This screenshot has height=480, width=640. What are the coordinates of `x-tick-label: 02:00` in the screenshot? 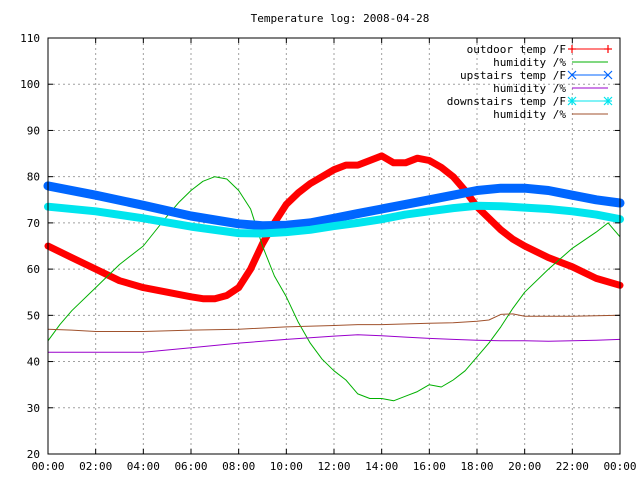 It's located at (95, 466).